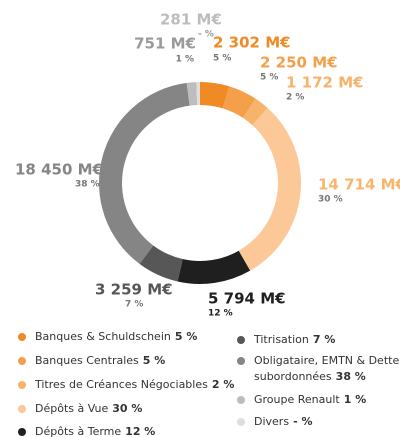 The image size is (400, 437). I want to click on legend-label: Divers - %, so click(283, 421).